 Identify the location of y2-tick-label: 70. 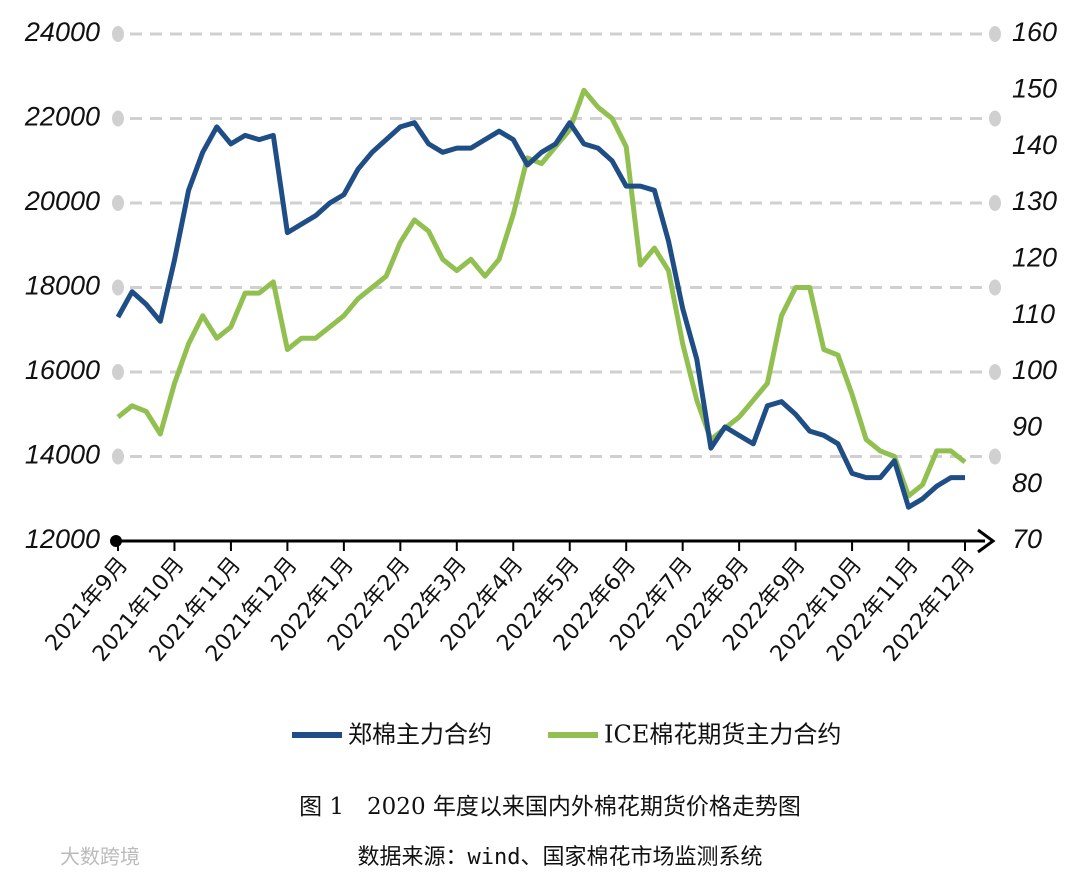
(1027, 539).